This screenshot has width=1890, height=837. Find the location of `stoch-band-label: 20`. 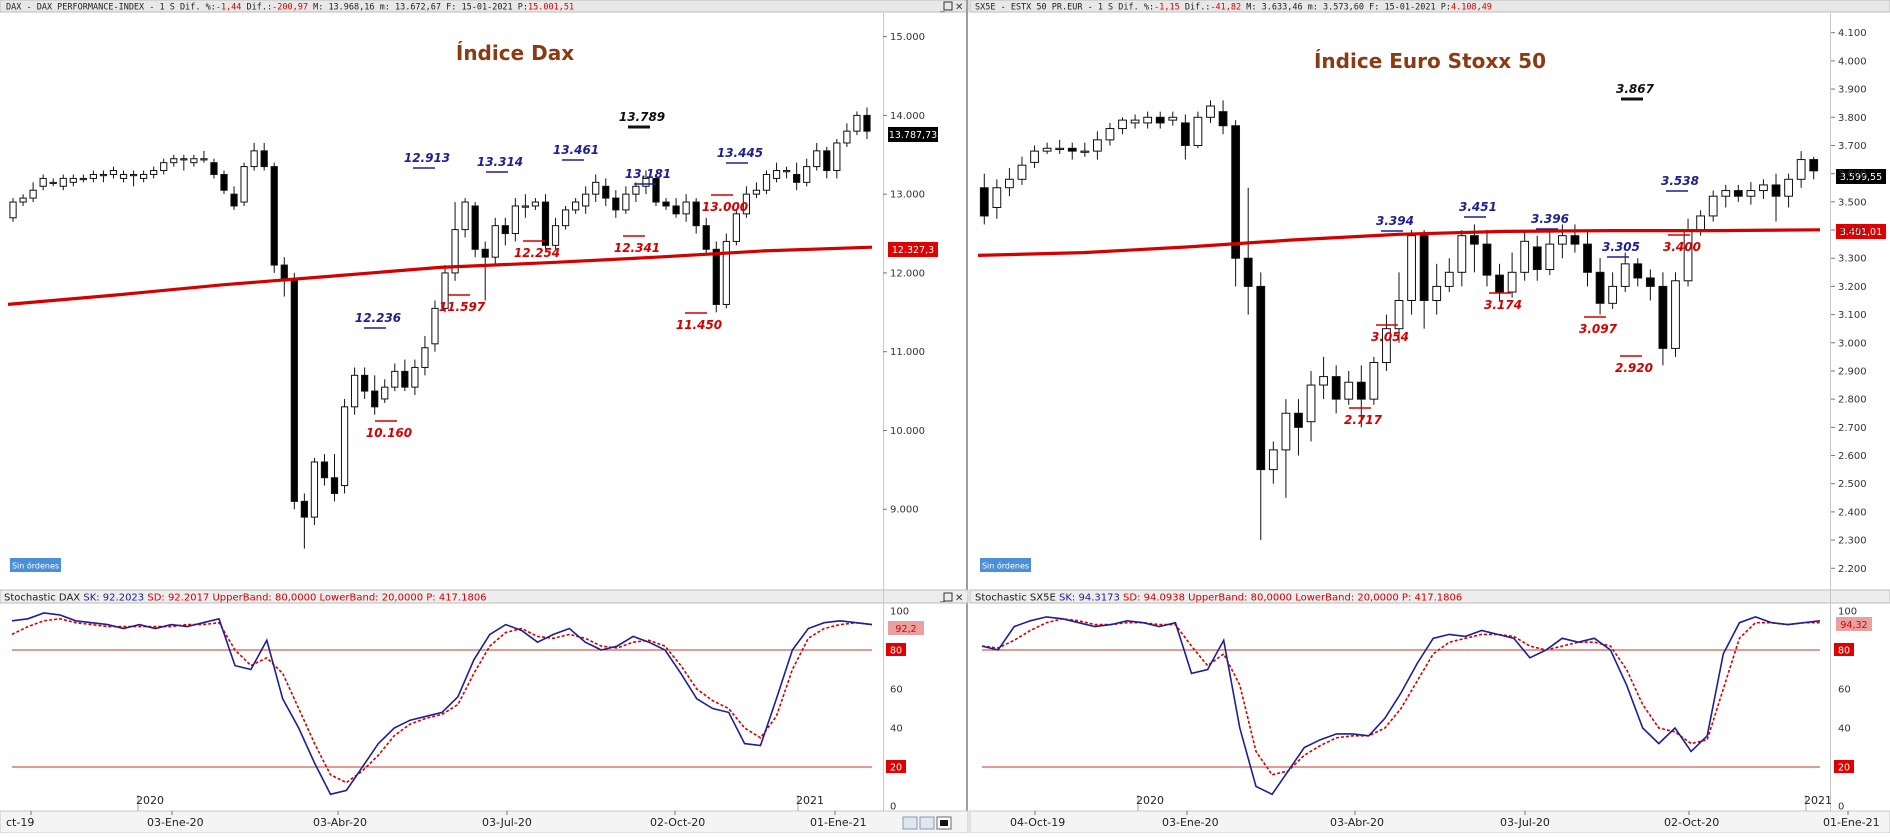

stoch-band-label: 20 is located at coordinates (896, 768).